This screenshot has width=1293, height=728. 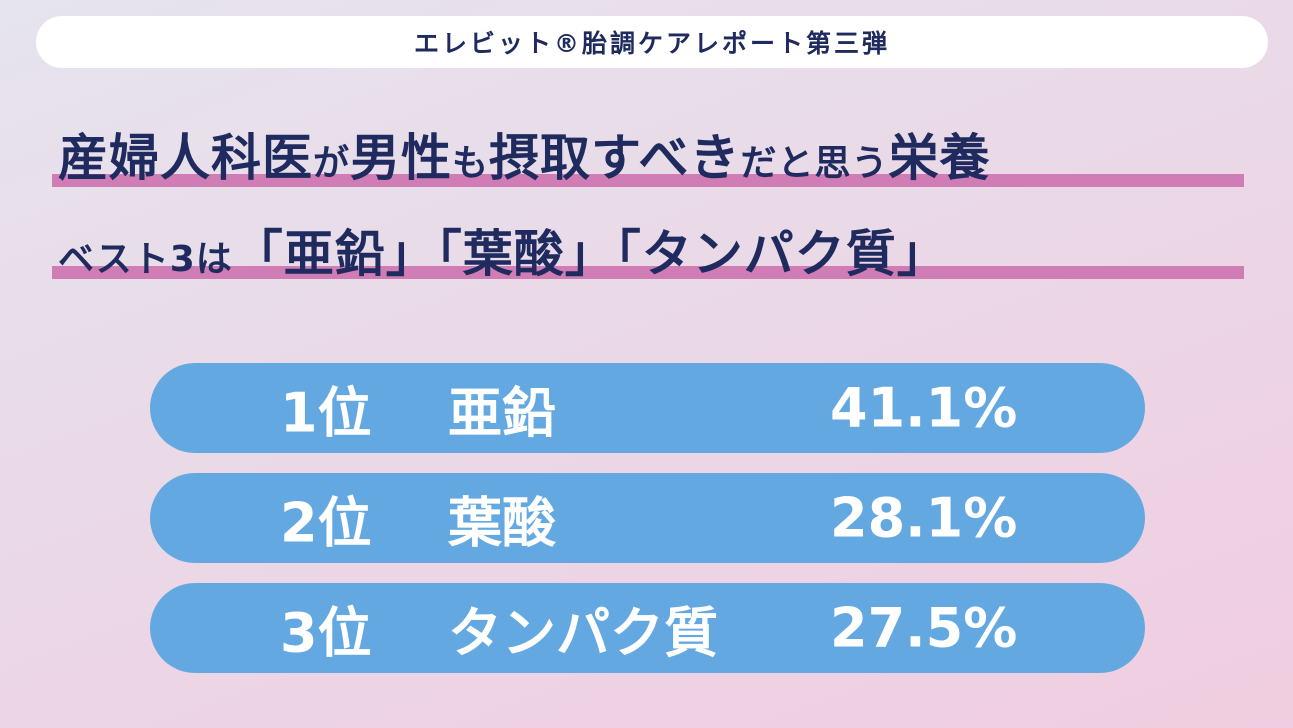 What do you see at coordinates (332, 163) in the screenshot?
I see `headline-text: が` at bounding box center [332, 163].